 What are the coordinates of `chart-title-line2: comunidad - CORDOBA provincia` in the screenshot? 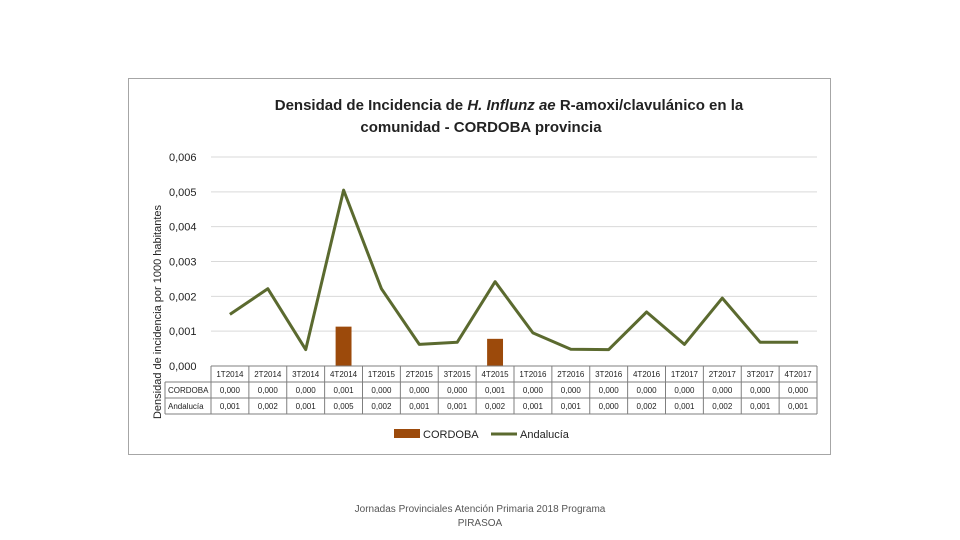 It's located at (481, 127).